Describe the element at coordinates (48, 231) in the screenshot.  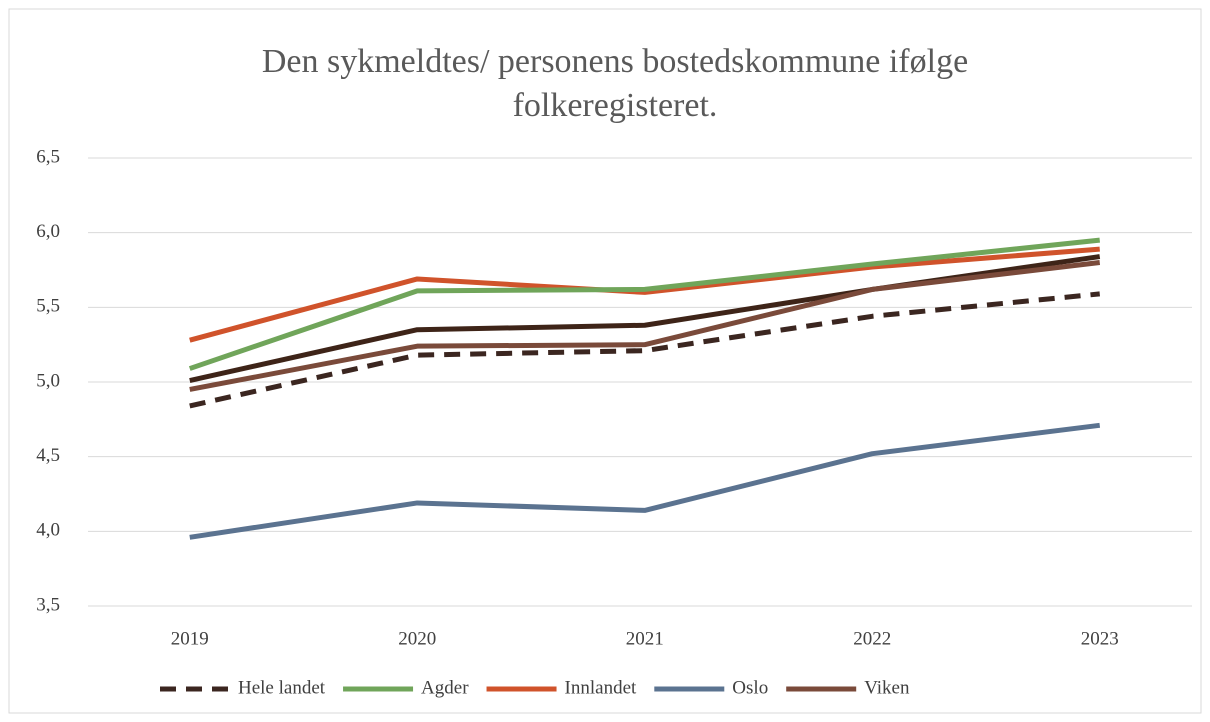
I see `y-tick-label: 6,0` at that location.